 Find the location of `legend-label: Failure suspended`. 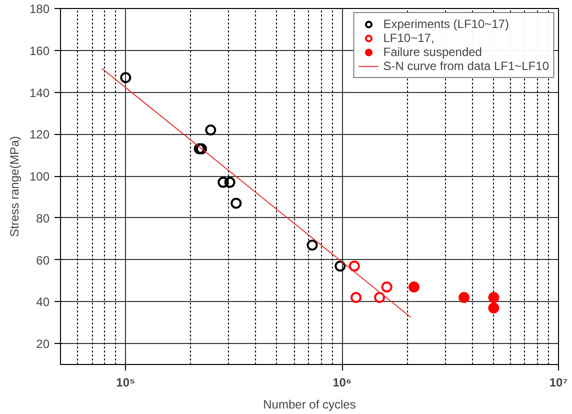

legend-label: Failure suspended is located at coordinates (432, 52).